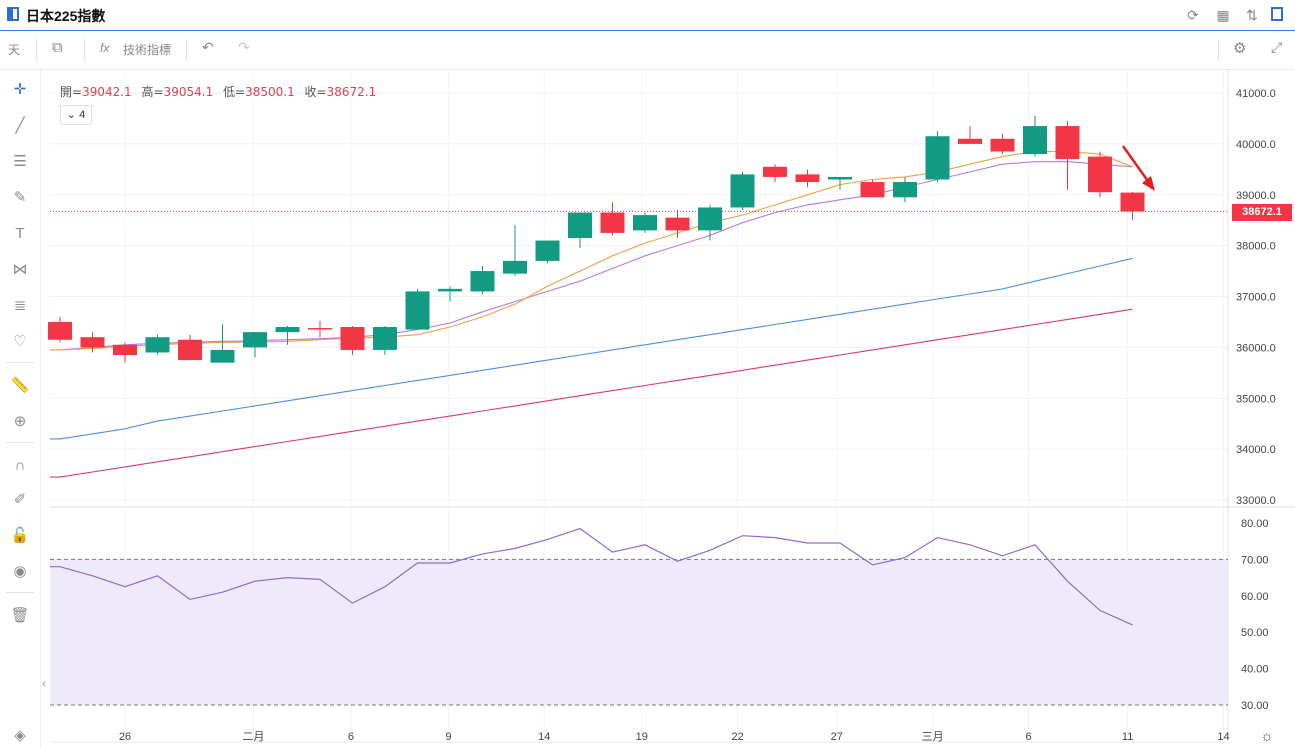 Image resolution: width=1295 pixels, height=748 pixels. What do you see at coordinates (351, 92) in the screenshot?
I see `close-value: 38672.1` at bounding box center [351, 92].